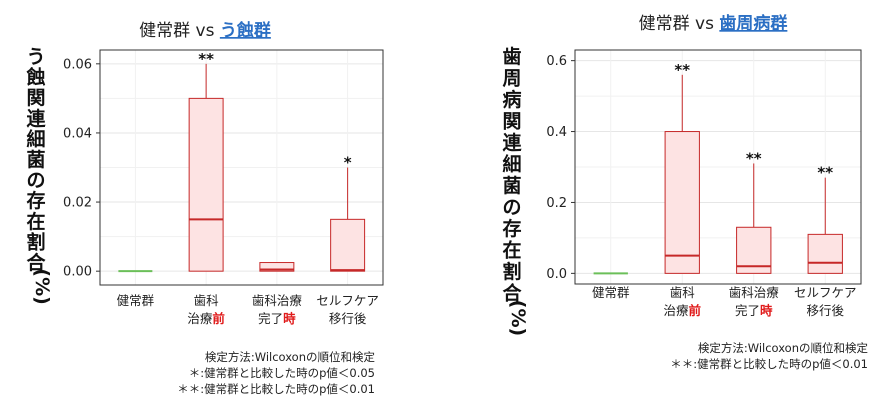  What do you see at coordinates (35, 77) in the screenshot?
I see `y-axis-label-char: 蝕` at bounding box center [35, 77].